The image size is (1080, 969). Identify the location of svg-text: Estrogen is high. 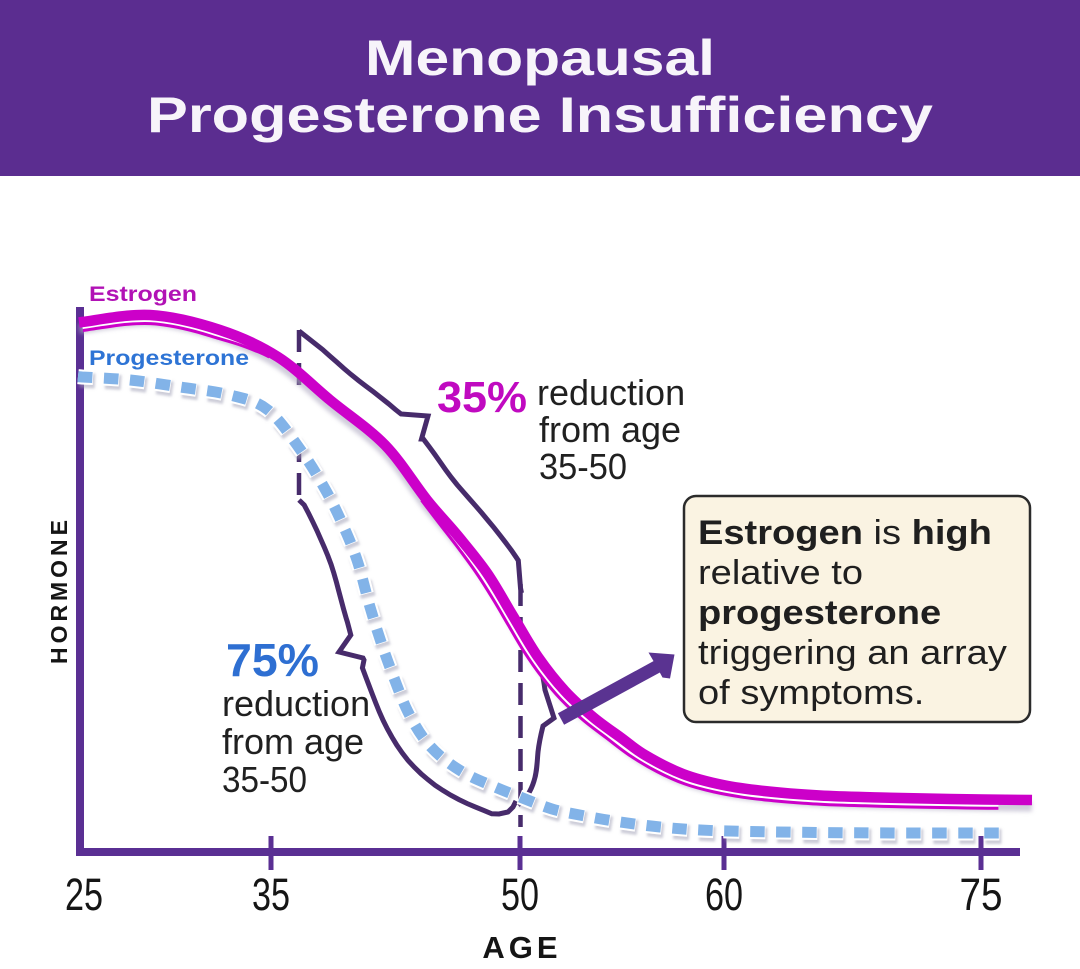
(845, 532).